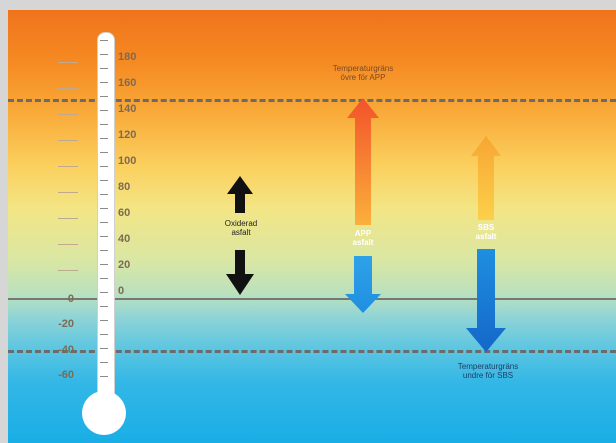 The height and width of the screenshot is (443, 616). Describe the element at coordinates (124, 213) in the screenshot. I see `right-scale-label: 60` at that location.